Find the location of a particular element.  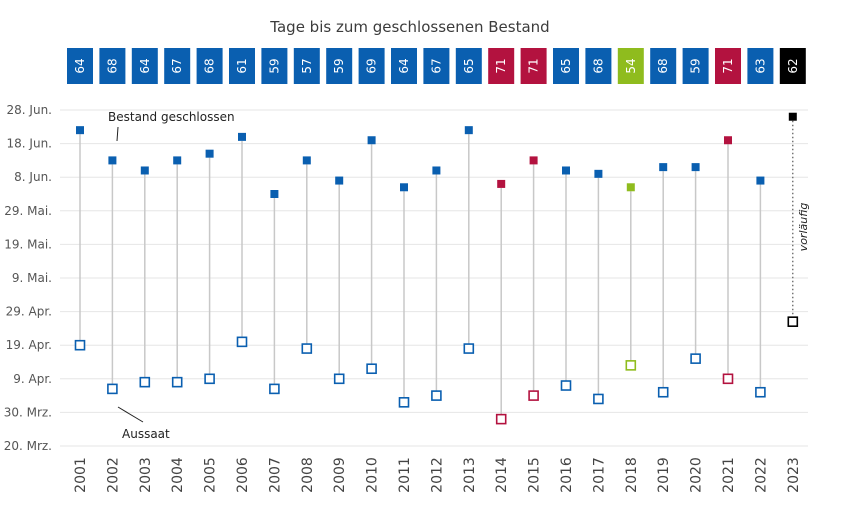

days-badge-value: 54 is located at coordinates (631, 65).